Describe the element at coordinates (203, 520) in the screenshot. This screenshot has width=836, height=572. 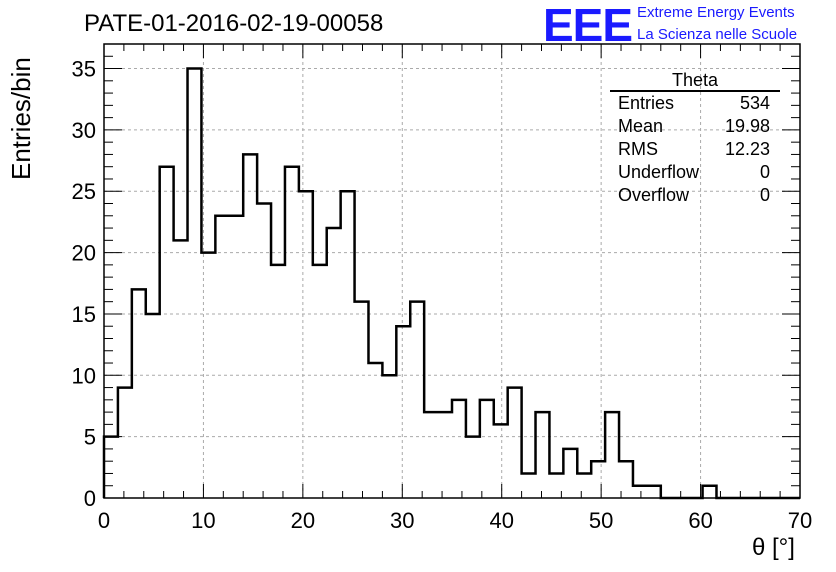
I see `x-tick-label: 10` at that location.